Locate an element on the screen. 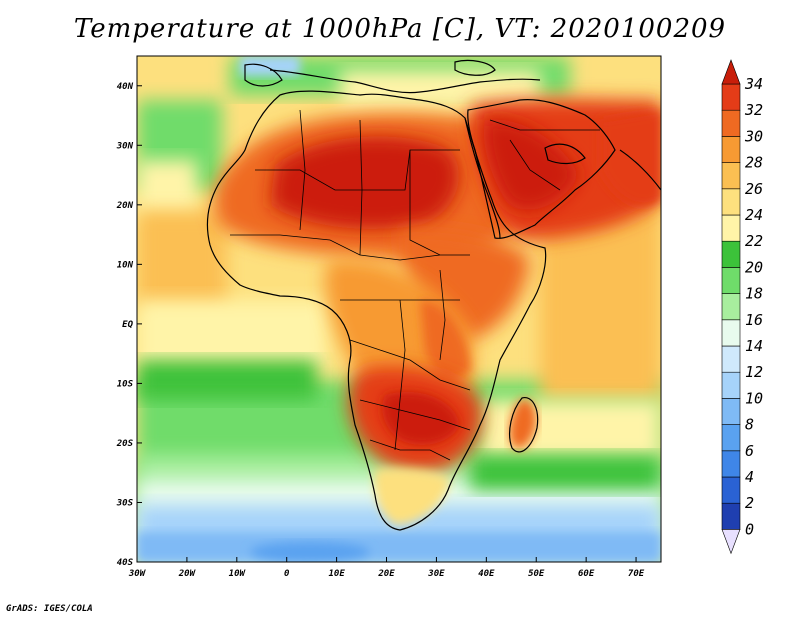 The image size is (800, 618). colorbar-label: 0 is located at coordinates (749, 529).